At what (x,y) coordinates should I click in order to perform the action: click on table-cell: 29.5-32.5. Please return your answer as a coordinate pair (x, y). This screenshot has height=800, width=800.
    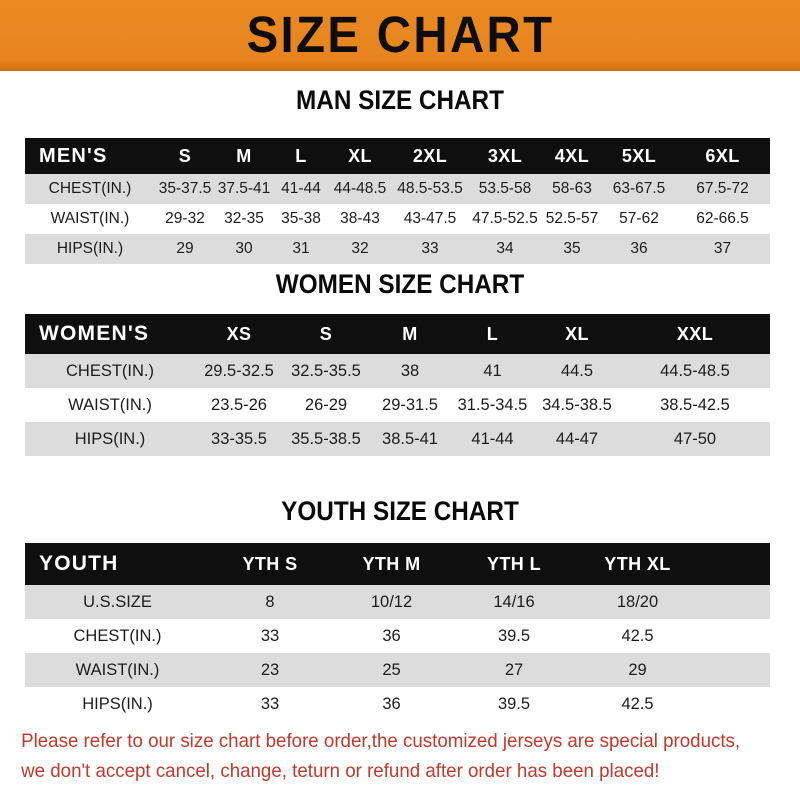
    Looking at the image, I should click on (239, 370).